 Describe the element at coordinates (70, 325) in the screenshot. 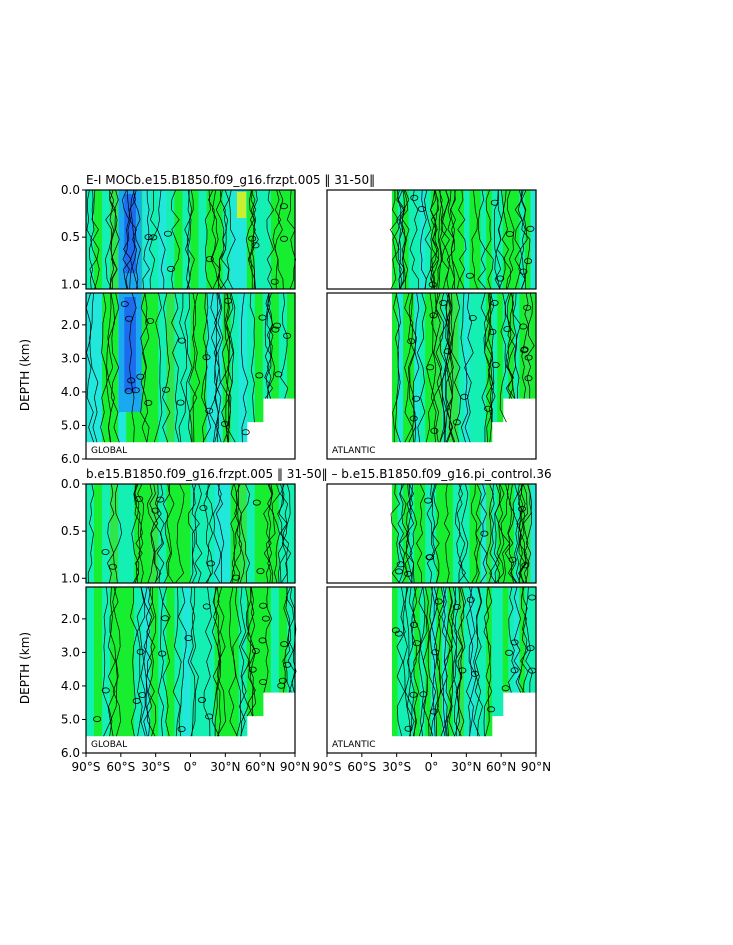

I see `y-tick-label: 2.0` at that location.